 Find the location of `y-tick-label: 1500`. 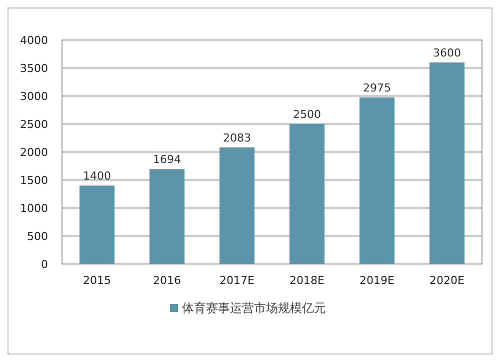

y-tick-label: 1500 is located at coordinates (34, 180).